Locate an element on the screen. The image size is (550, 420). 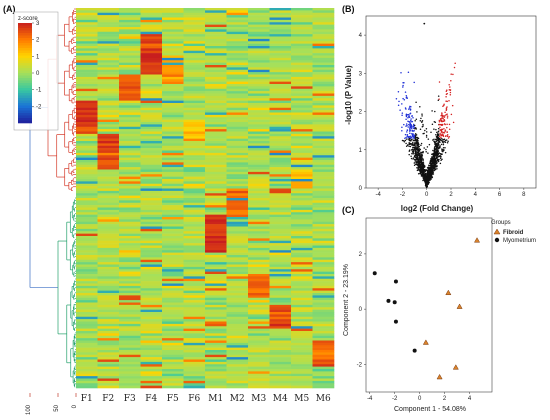
pca-point-fibroid is located at coordinates (448, 292).